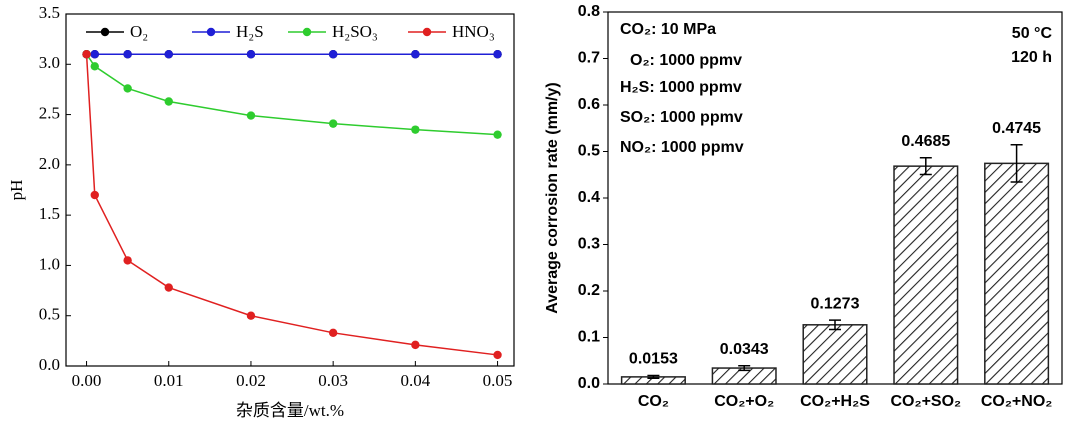 The image size is (1080, 431). What do you see at coordinates (681, 117) in the screenshot?
I see `annotation: SO₂: 1000 ppmv` at bounding box center [681, 117].